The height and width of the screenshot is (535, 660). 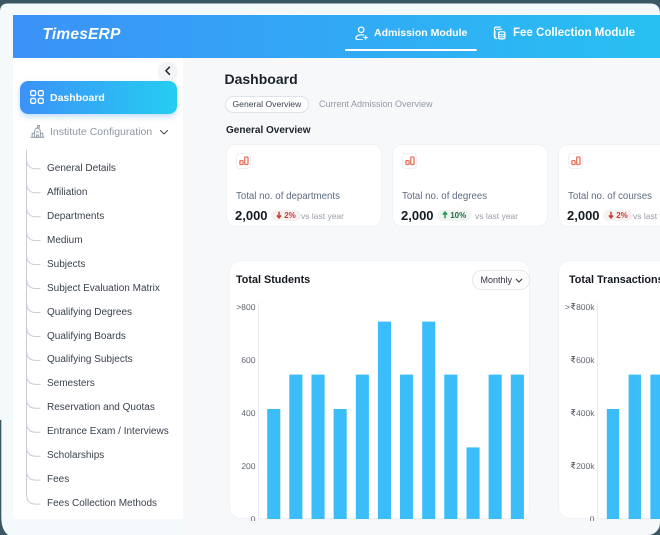 What do you see at coordinates (585, 466) in the screenshot?
I see `svg-text: 200k` at bounding box center [585, 466].